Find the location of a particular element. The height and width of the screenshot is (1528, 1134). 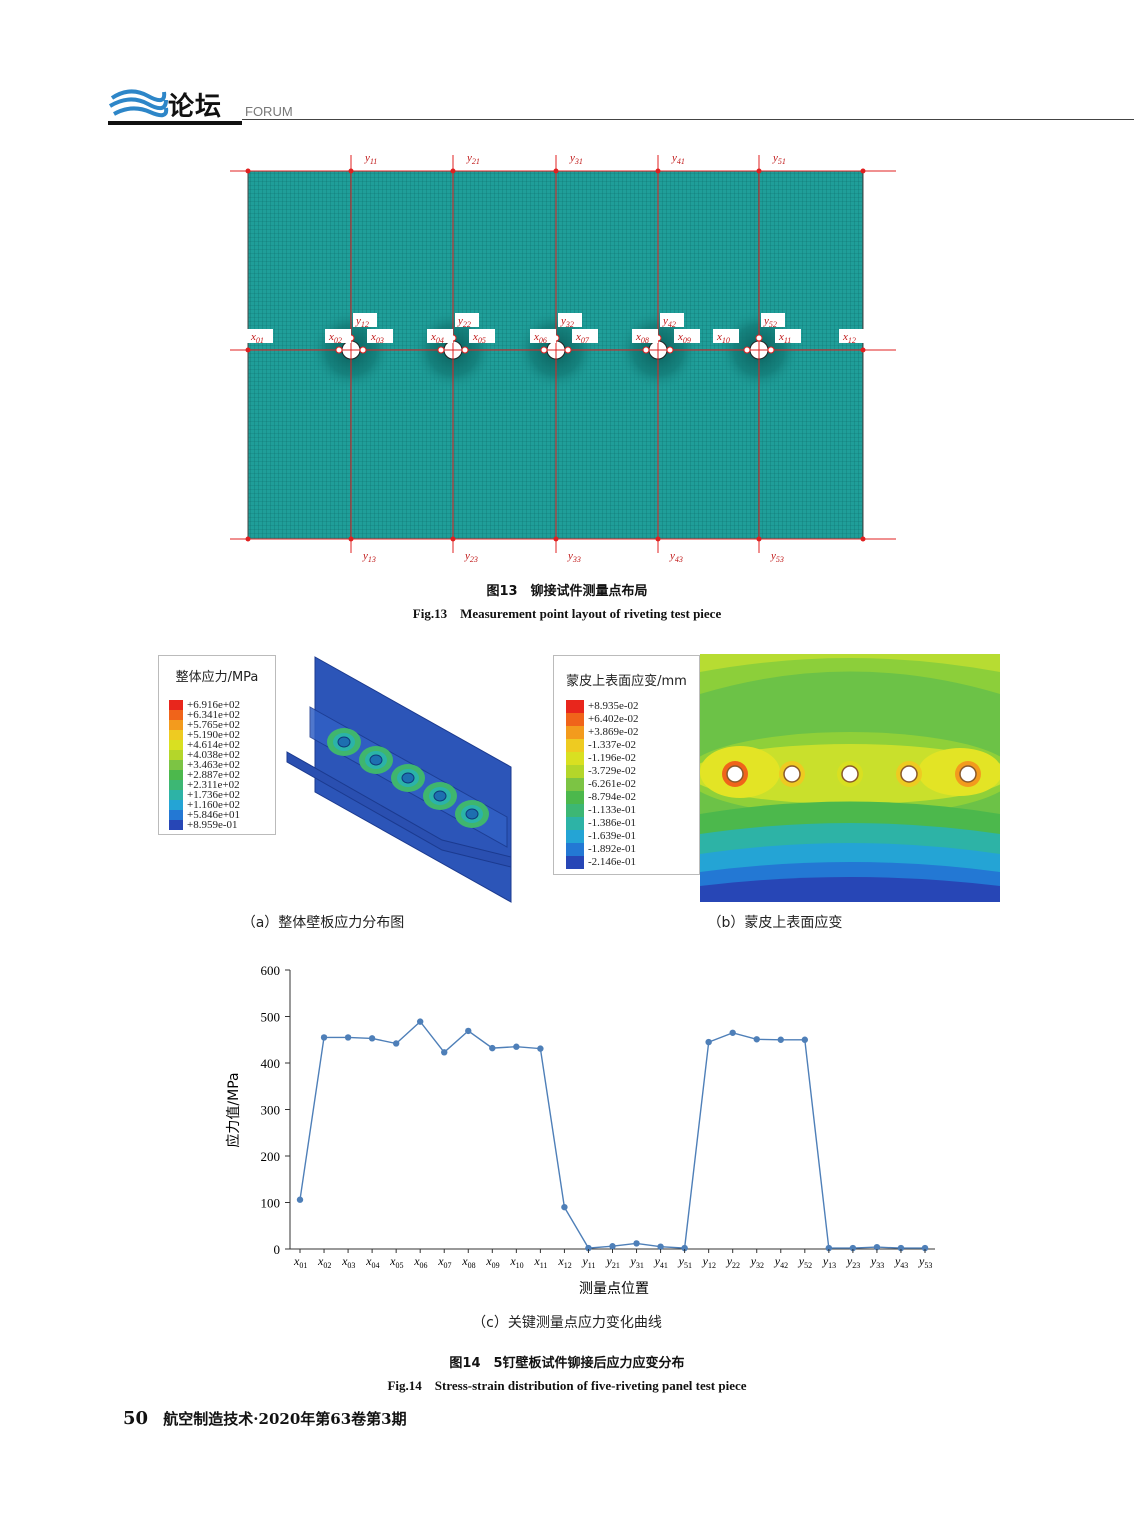

chart-x-tick-label: x10 is located at coordinates (516, 1262).